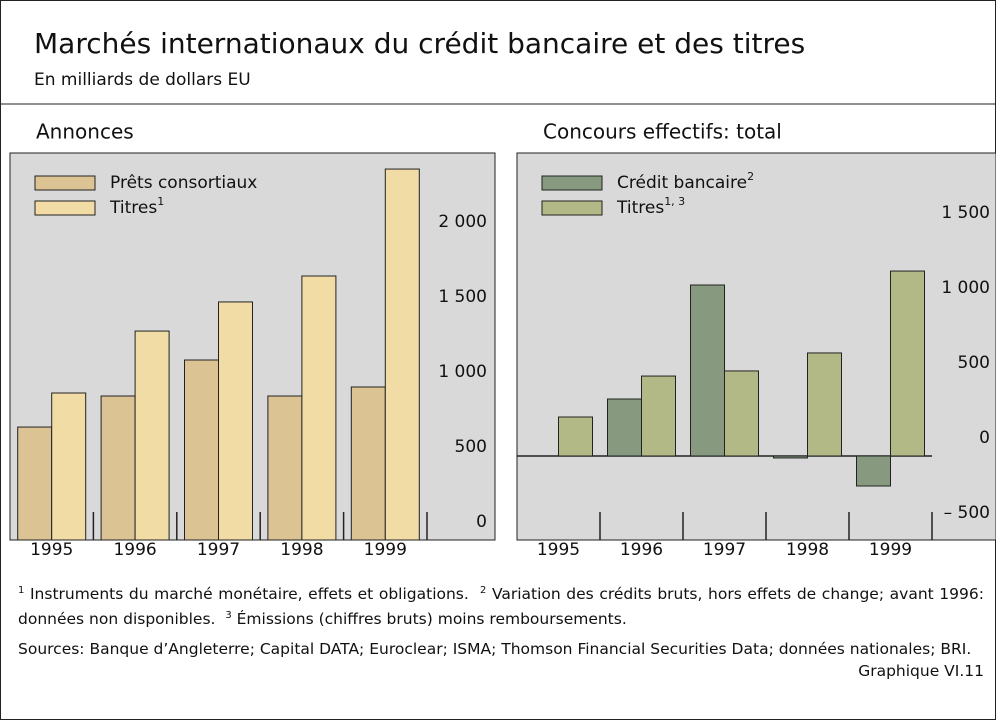 This screenshot has height=720, width=996. Describe the element at coordinates (967, 513) in the screenshot. I see `y-tick-label: – 500` at that location.